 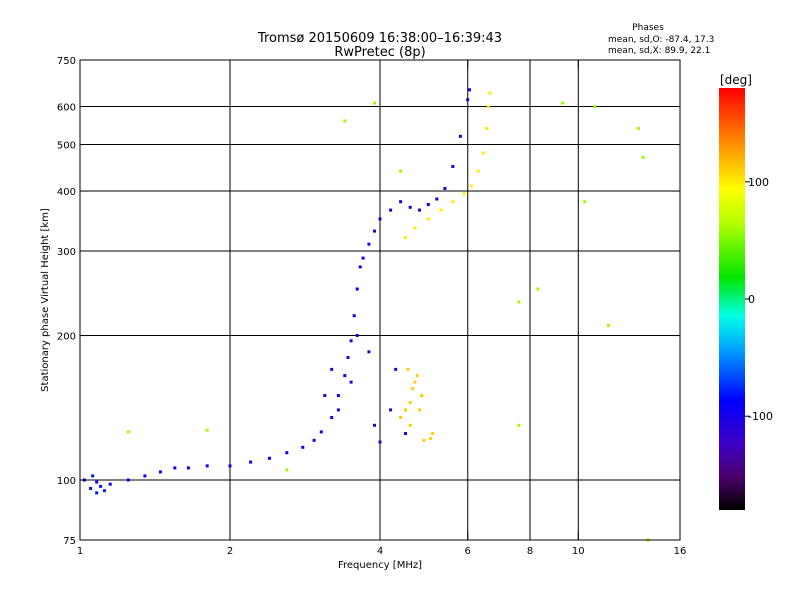 I want to click on colorbar-tick-label: -100, so click(x=760, y=416).